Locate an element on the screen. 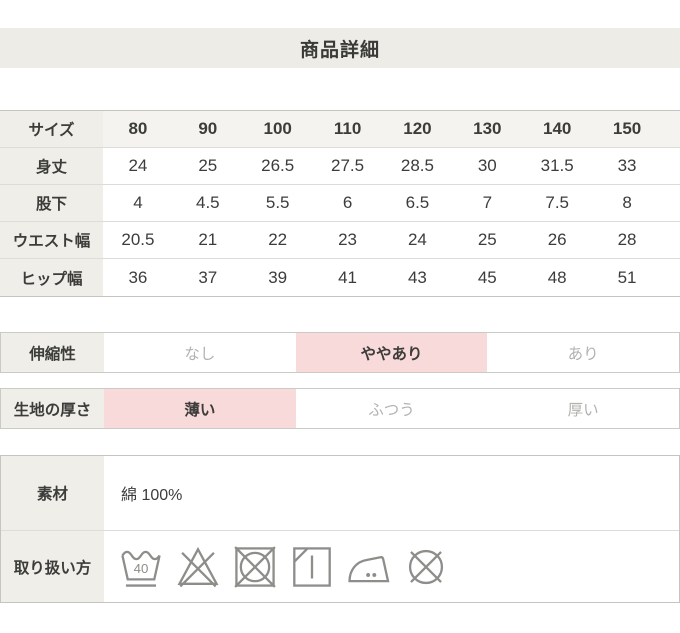  size-value-cell: 36 is located at coordinates (138, 277).